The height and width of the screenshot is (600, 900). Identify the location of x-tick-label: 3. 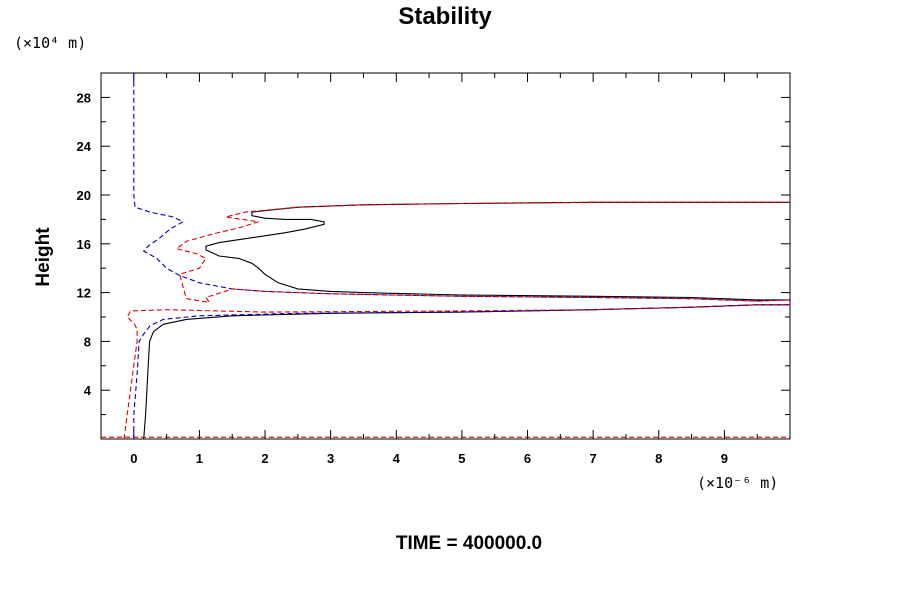
(330, 458).